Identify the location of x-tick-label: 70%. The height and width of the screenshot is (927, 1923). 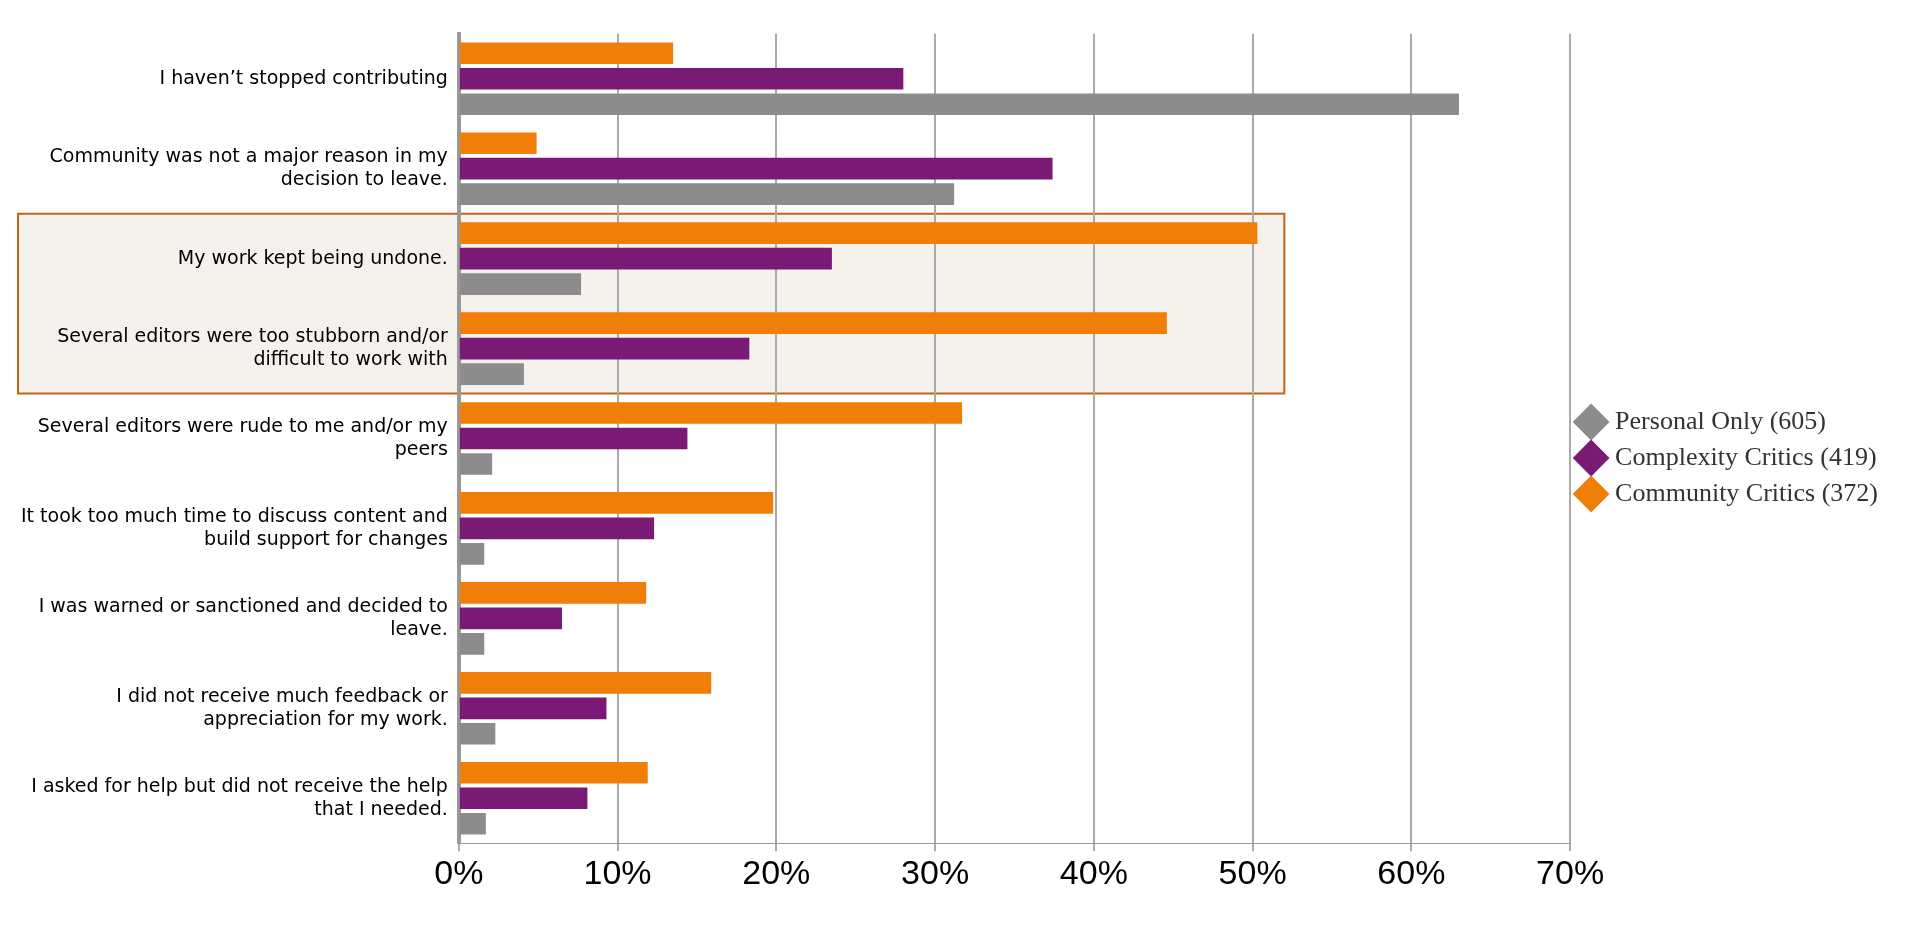
(1570, 871).